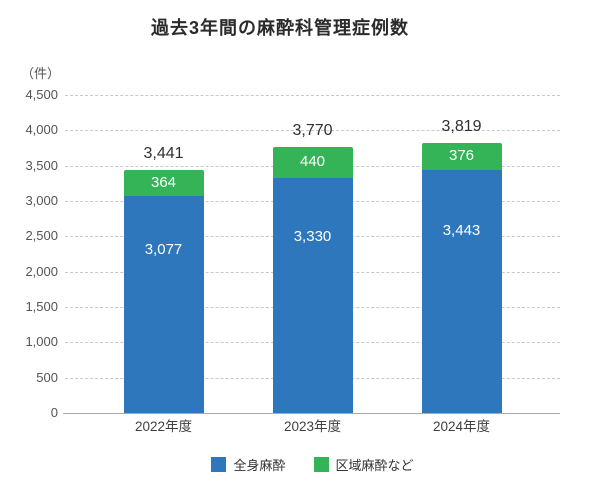 The width and height of the screenshot is (602, 497). Describe the element at coordinates (312, 236) in the screenshot. I see `bar-value-label-general: 3,330` at that location.